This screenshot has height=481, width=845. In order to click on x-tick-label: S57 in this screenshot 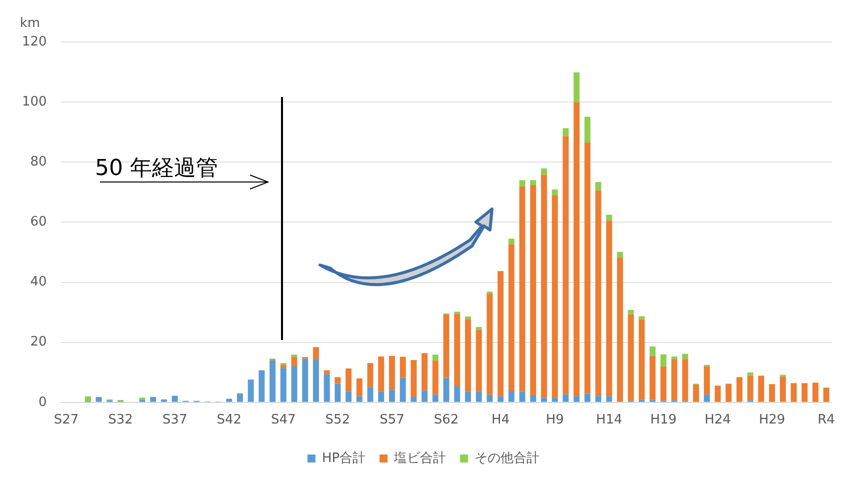, I will do `click(392, 420)`.